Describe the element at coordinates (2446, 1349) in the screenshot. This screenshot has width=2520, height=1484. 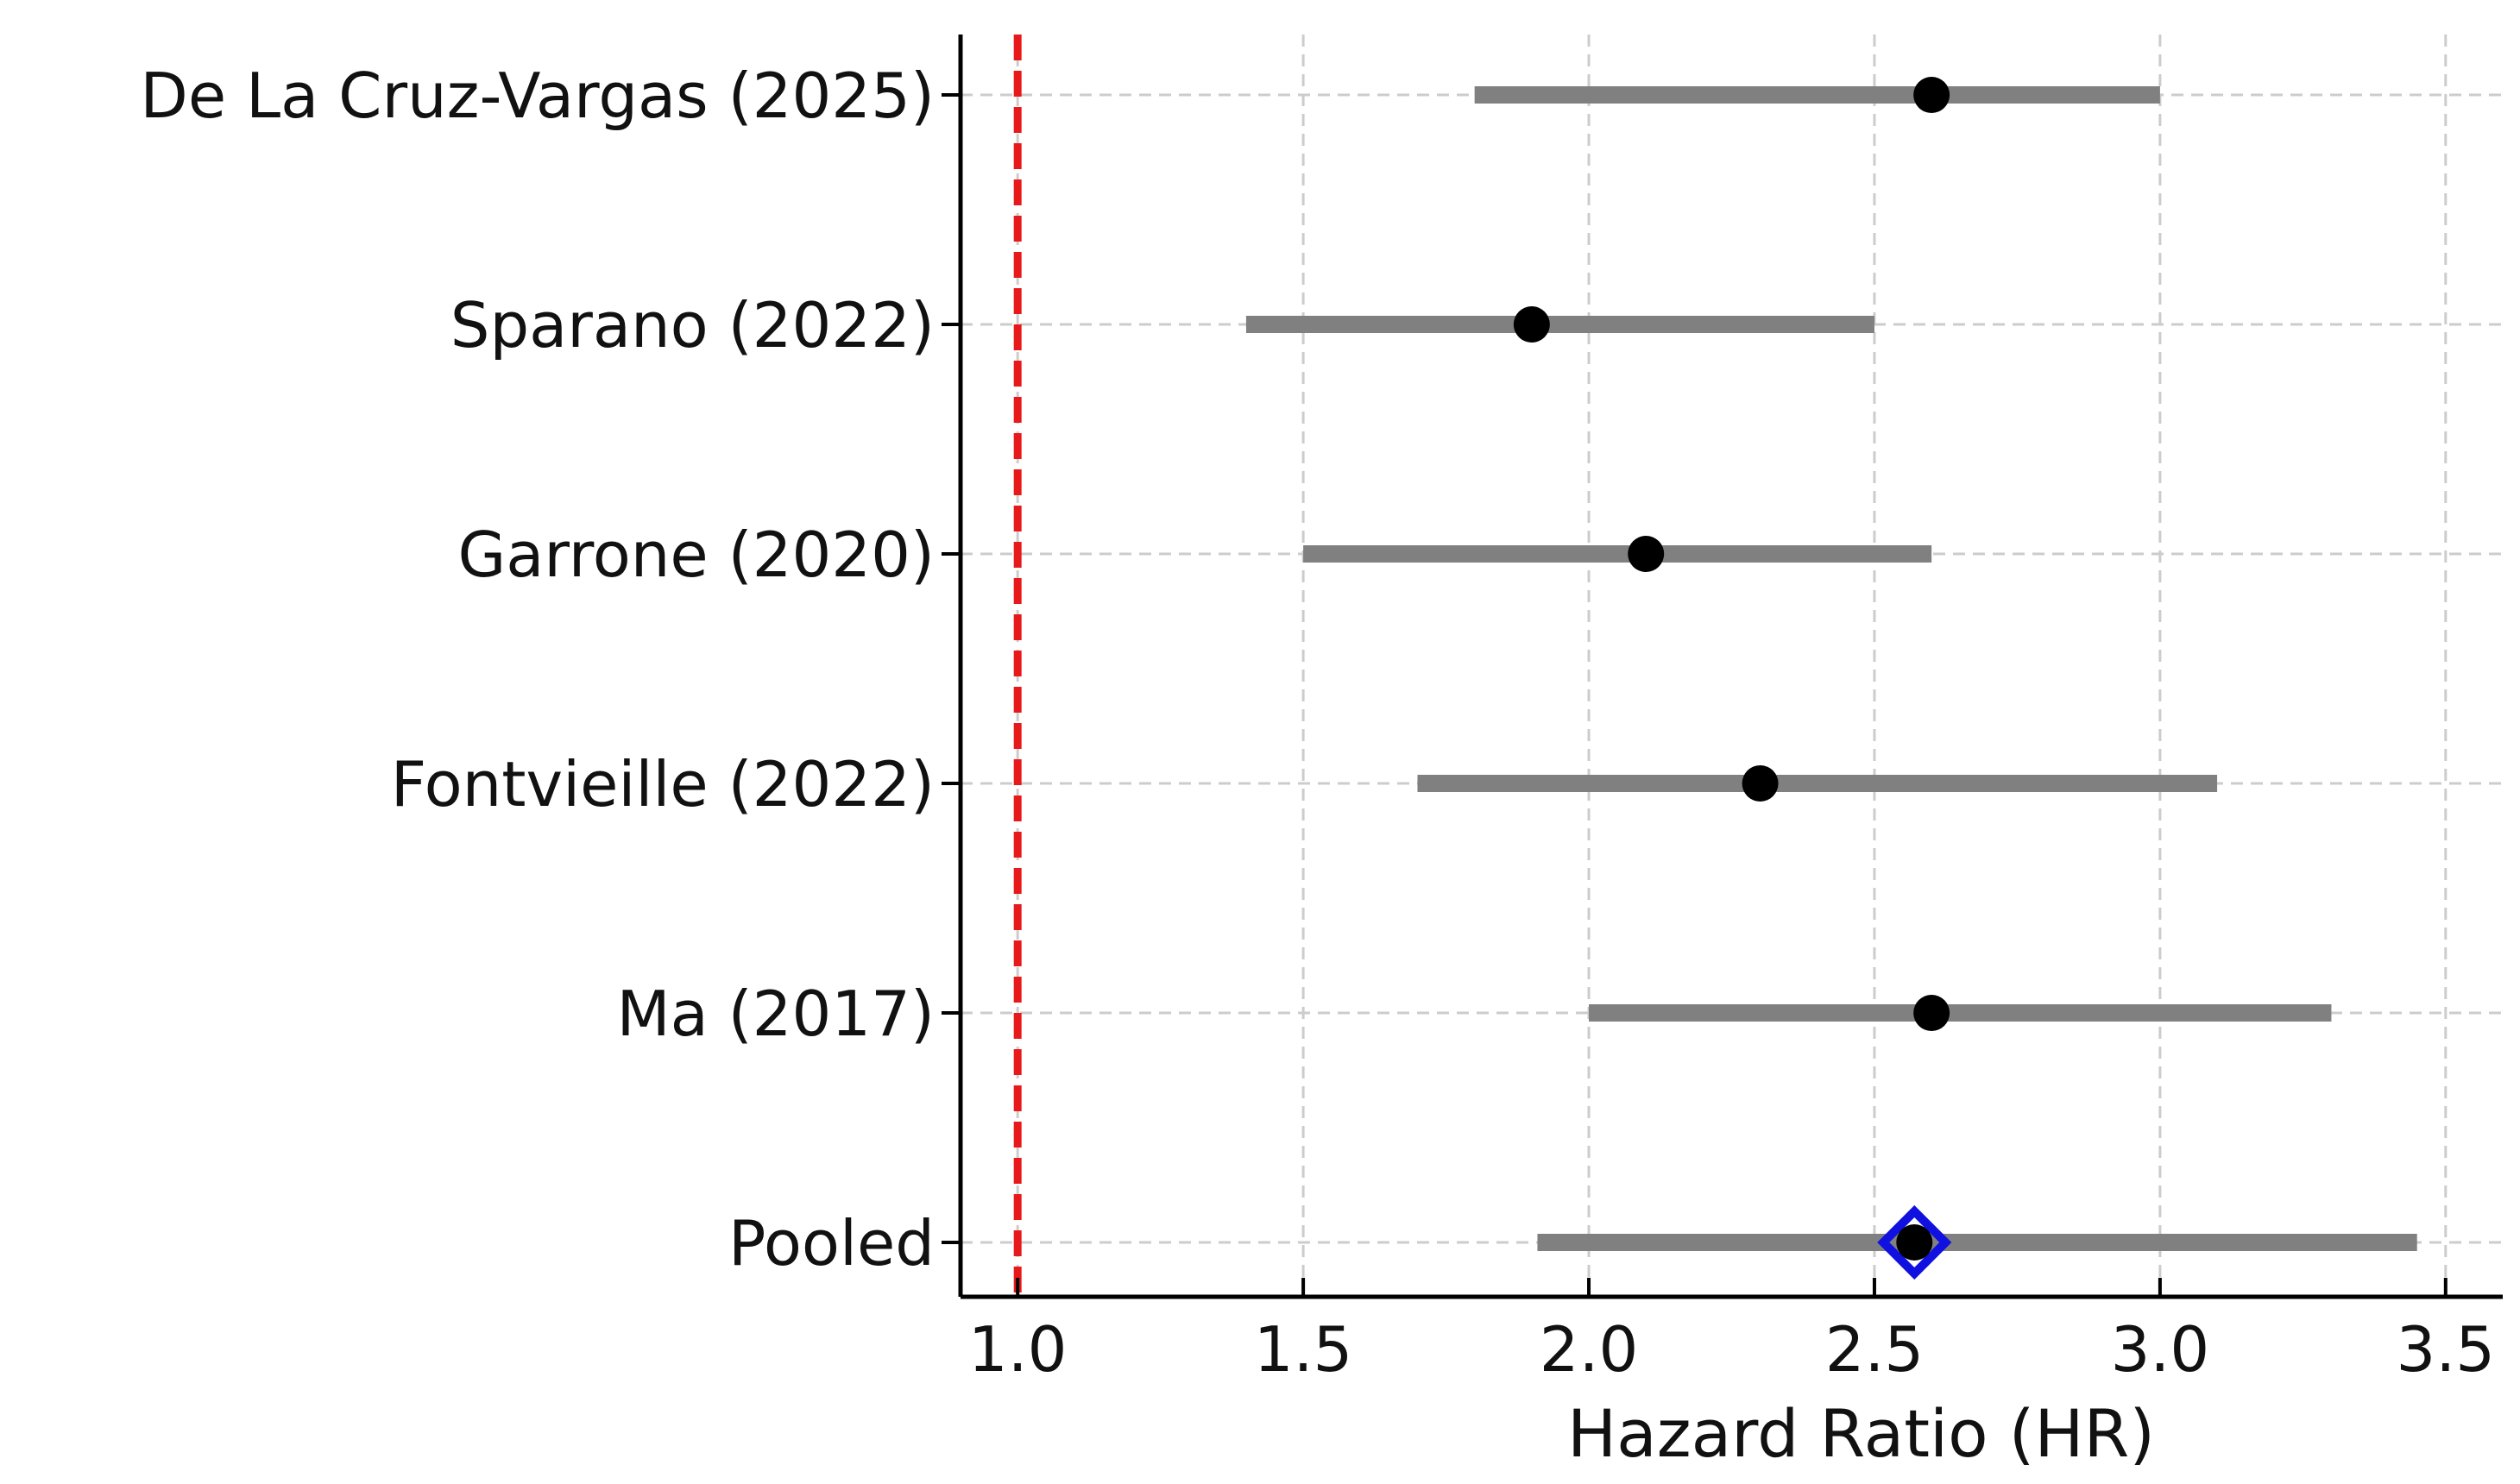
I see `x-tick-label-5: 3.5` at that location.